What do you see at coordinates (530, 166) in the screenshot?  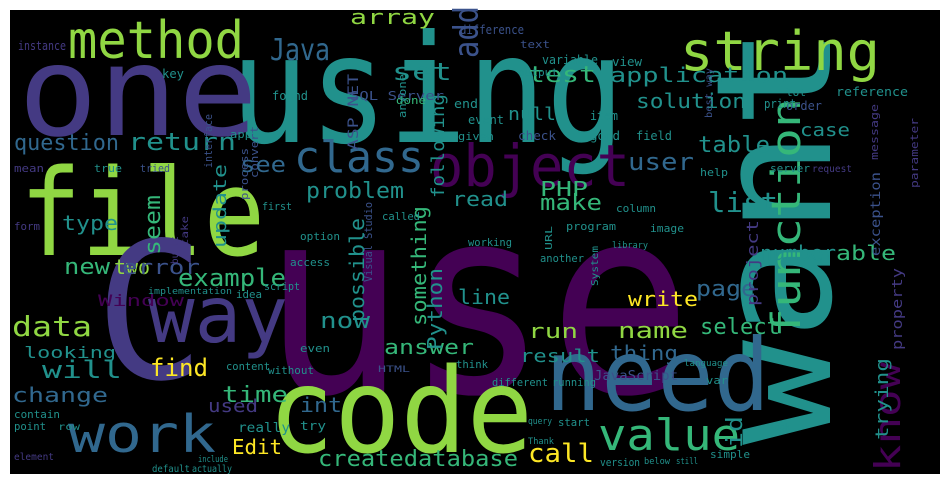 I see `word-object: object` at bounding box center [530, 166].